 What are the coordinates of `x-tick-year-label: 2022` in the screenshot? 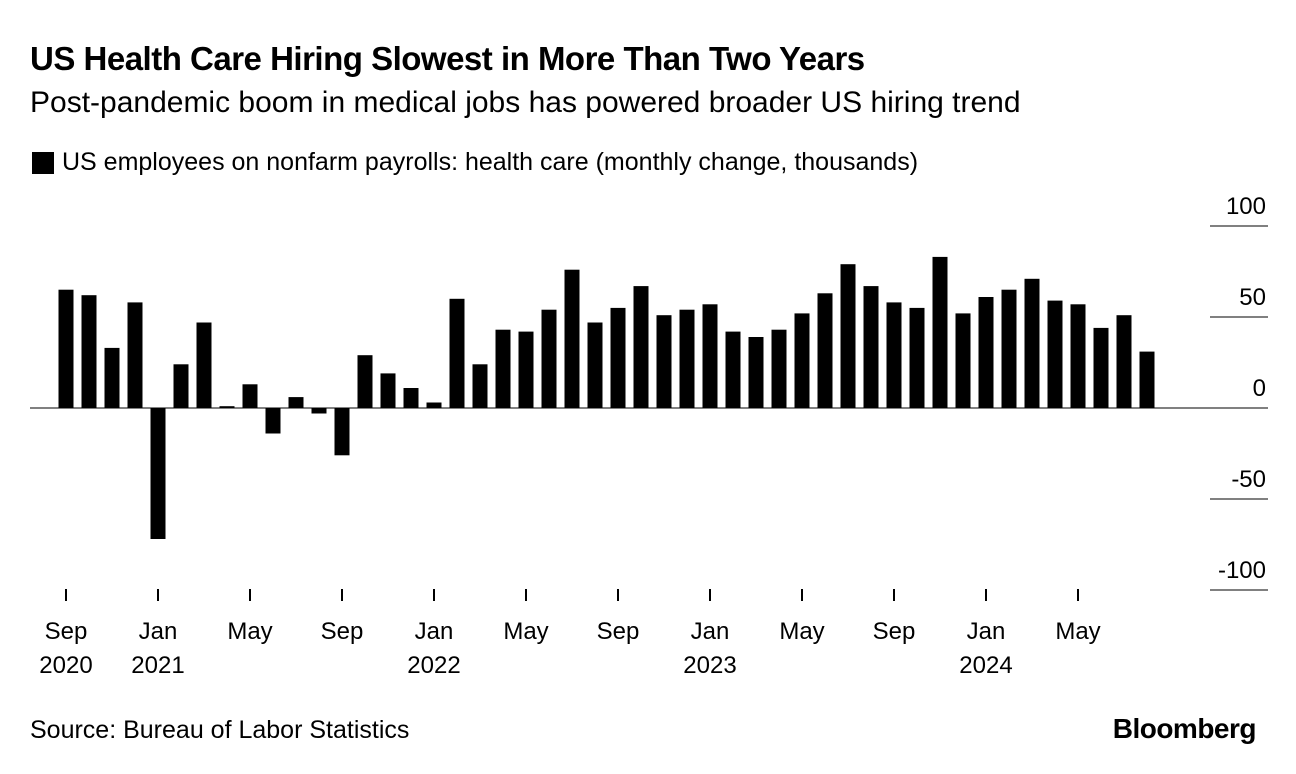 It's located at (433, 665).